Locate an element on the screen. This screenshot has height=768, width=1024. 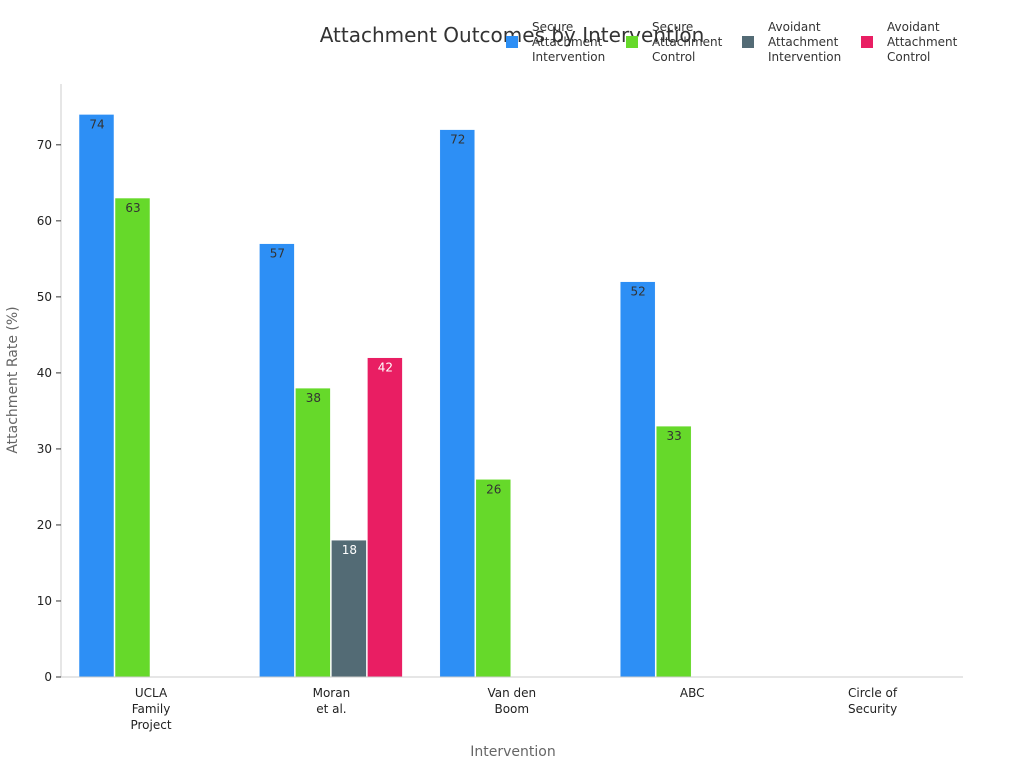
x-tick-label-line: UCLA is located at coordinates (151, 693).